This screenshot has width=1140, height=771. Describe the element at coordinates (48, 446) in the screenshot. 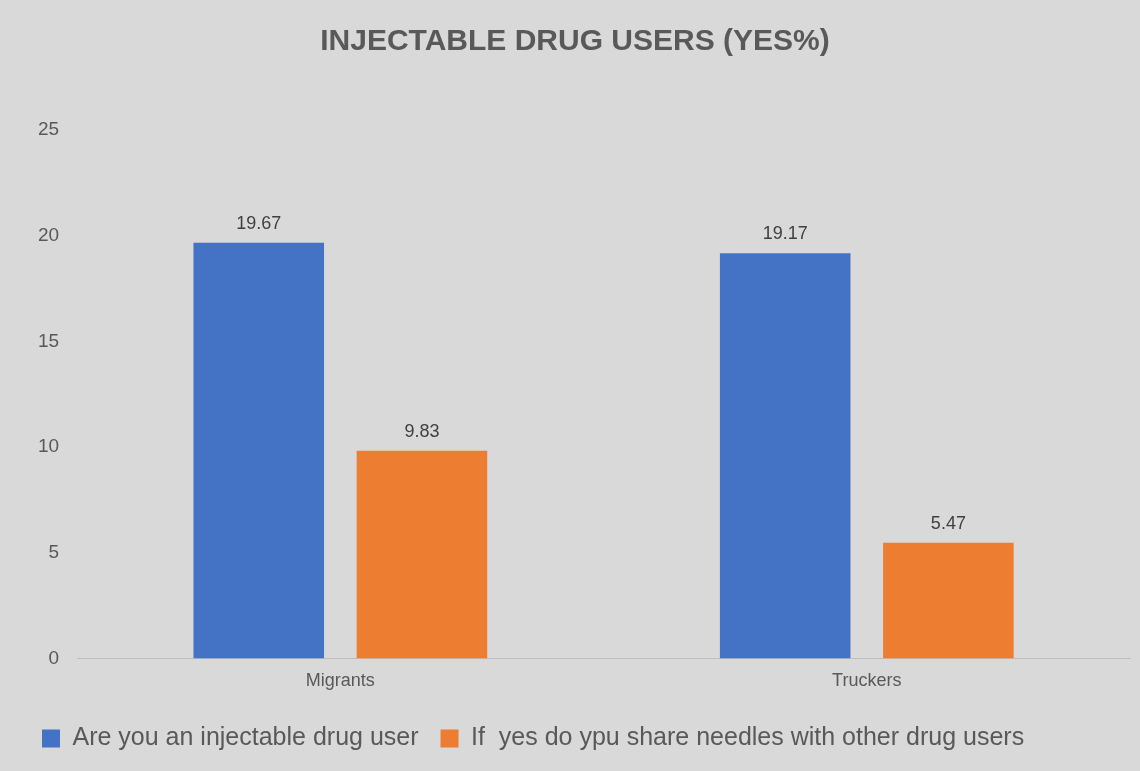

I see `y-tick-label: 10` at that location.